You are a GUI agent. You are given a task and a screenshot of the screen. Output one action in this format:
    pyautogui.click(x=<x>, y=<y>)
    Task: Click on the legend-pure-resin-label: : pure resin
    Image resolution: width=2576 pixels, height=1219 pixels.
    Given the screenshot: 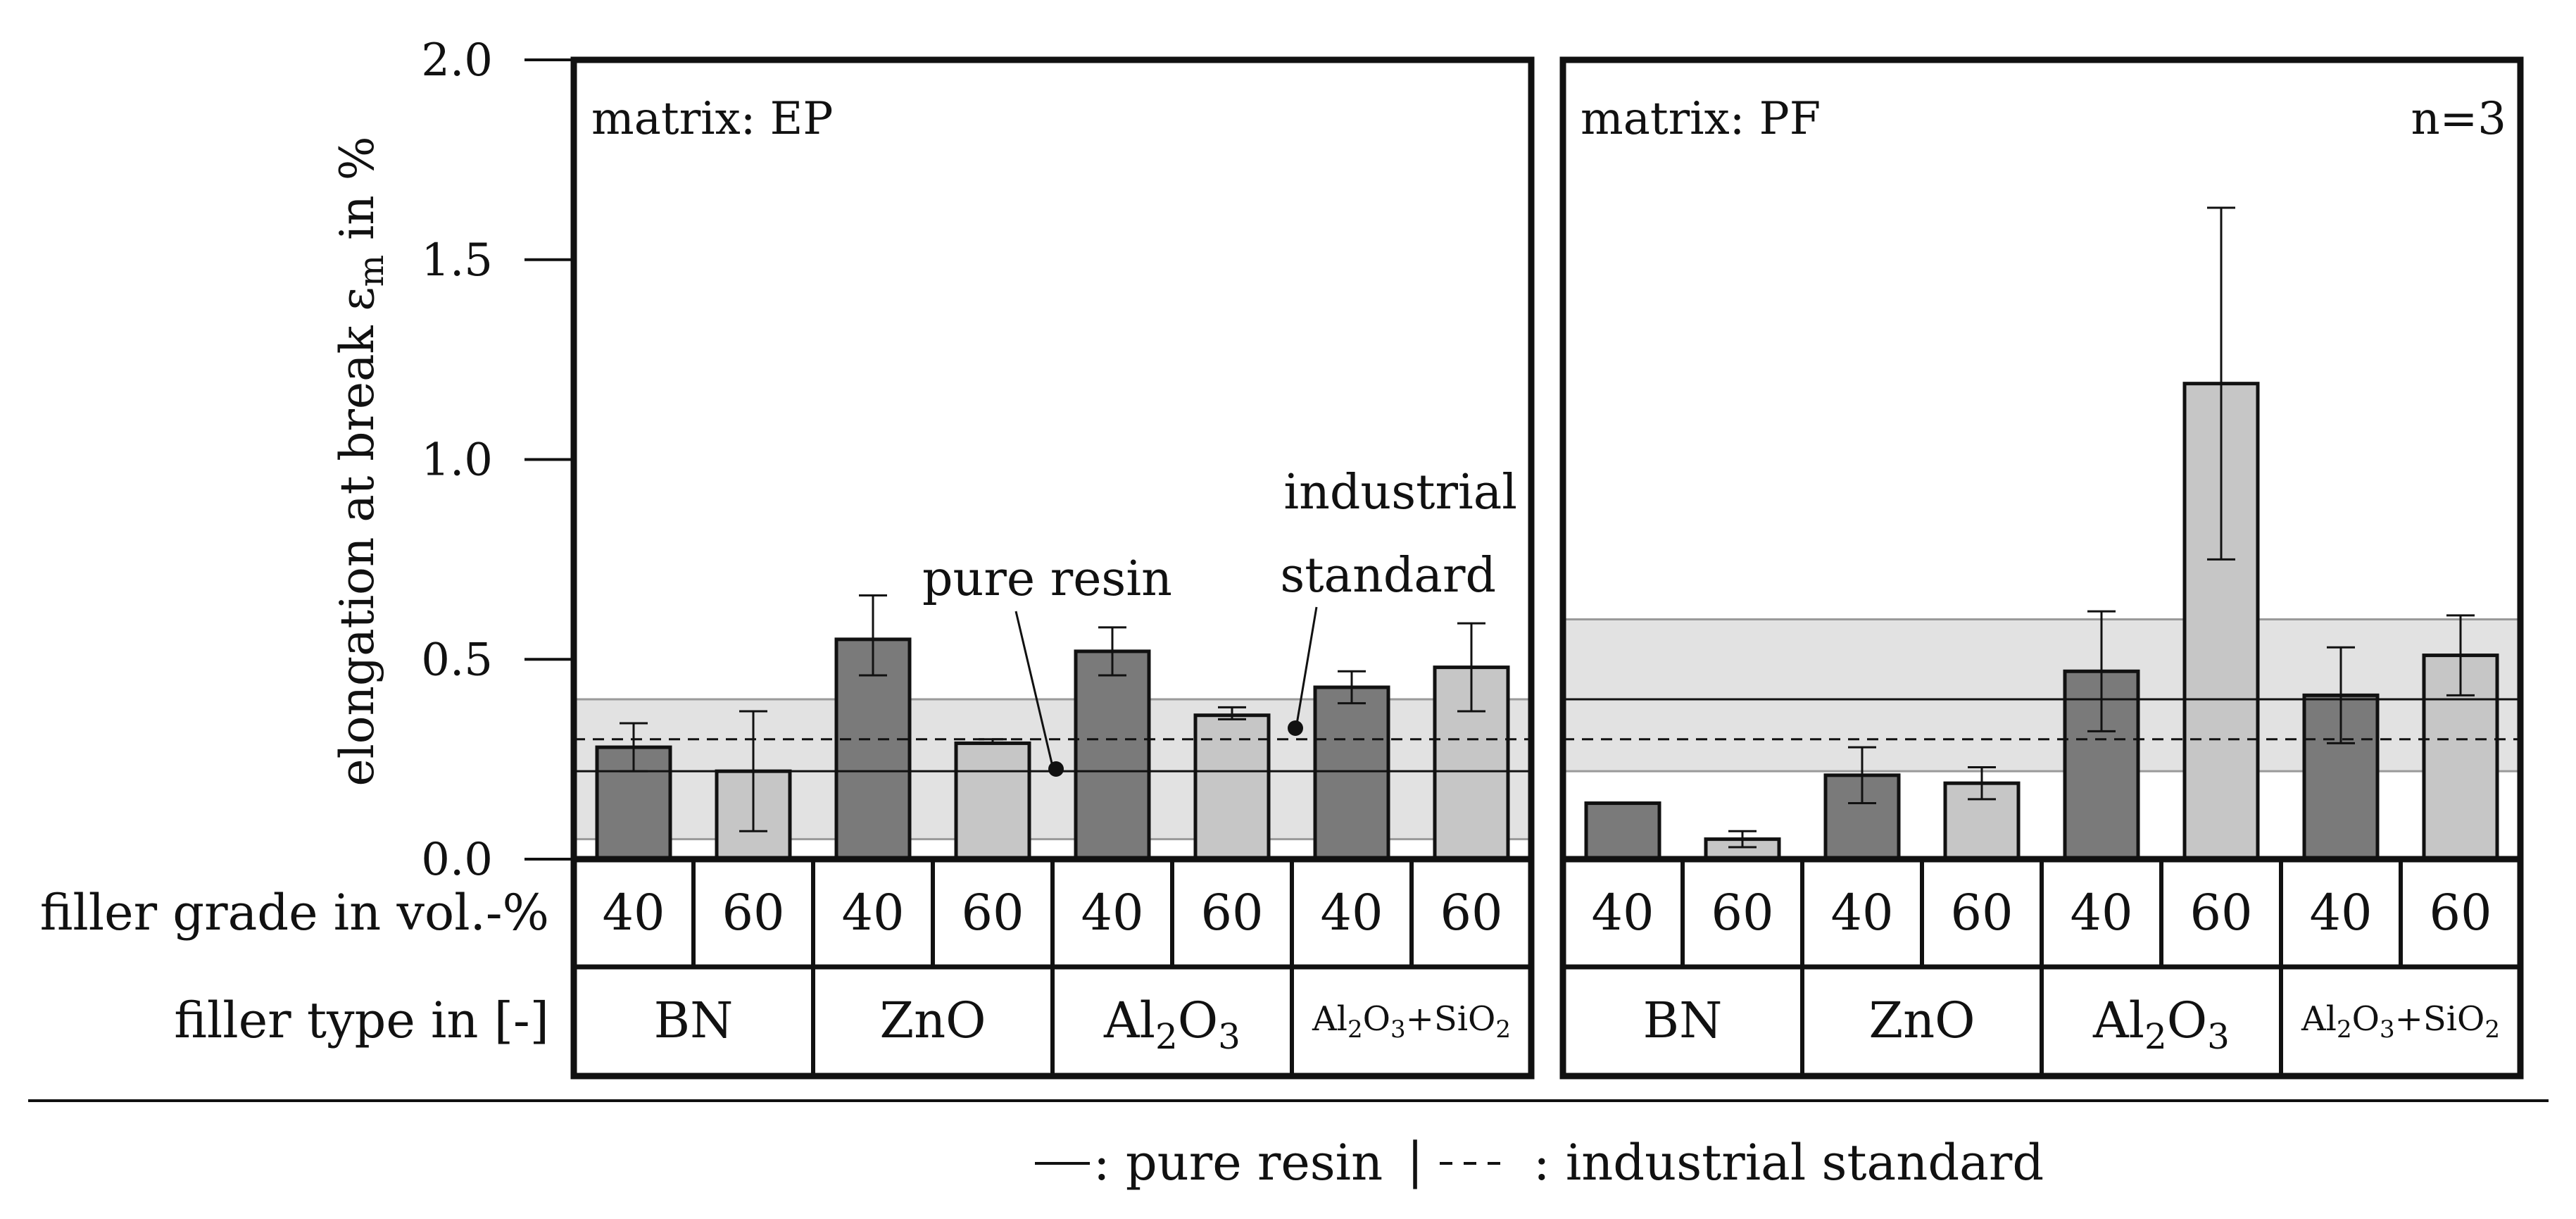 What is the action you would take?
    pyautogui.click(x=1238, y=1163)
    